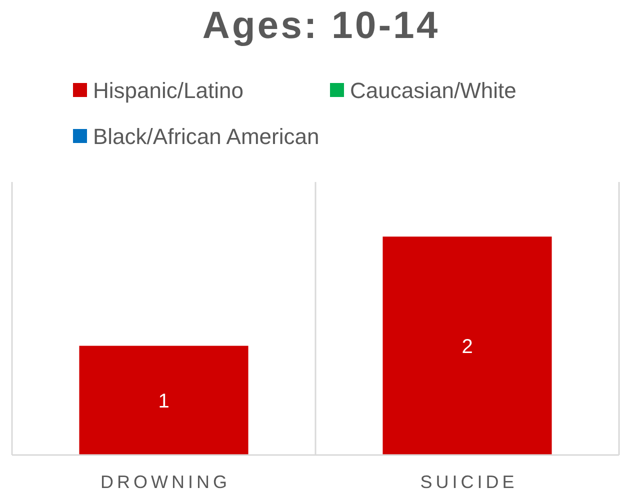  What do you see at coordinates (206, 136) in the screenshot?
I see `legend-label: Black/African American` at bounding box center [206, 136].